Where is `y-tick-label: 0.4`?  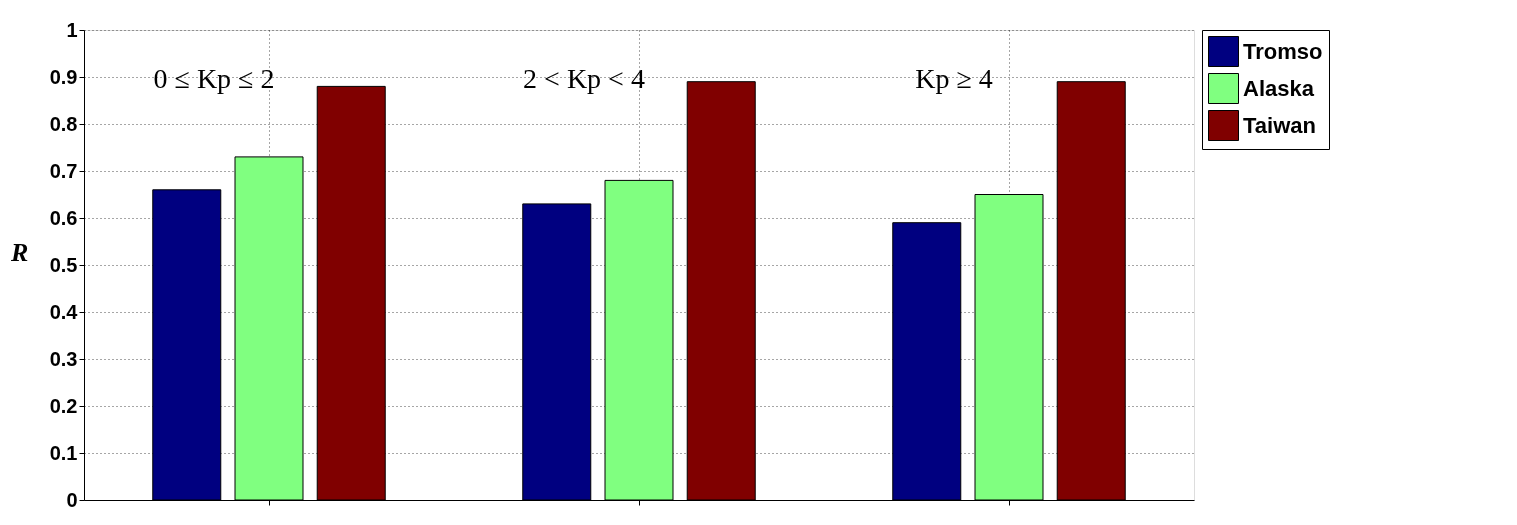 y-tick-label: 0.4 is located at coordinates (64, 311).